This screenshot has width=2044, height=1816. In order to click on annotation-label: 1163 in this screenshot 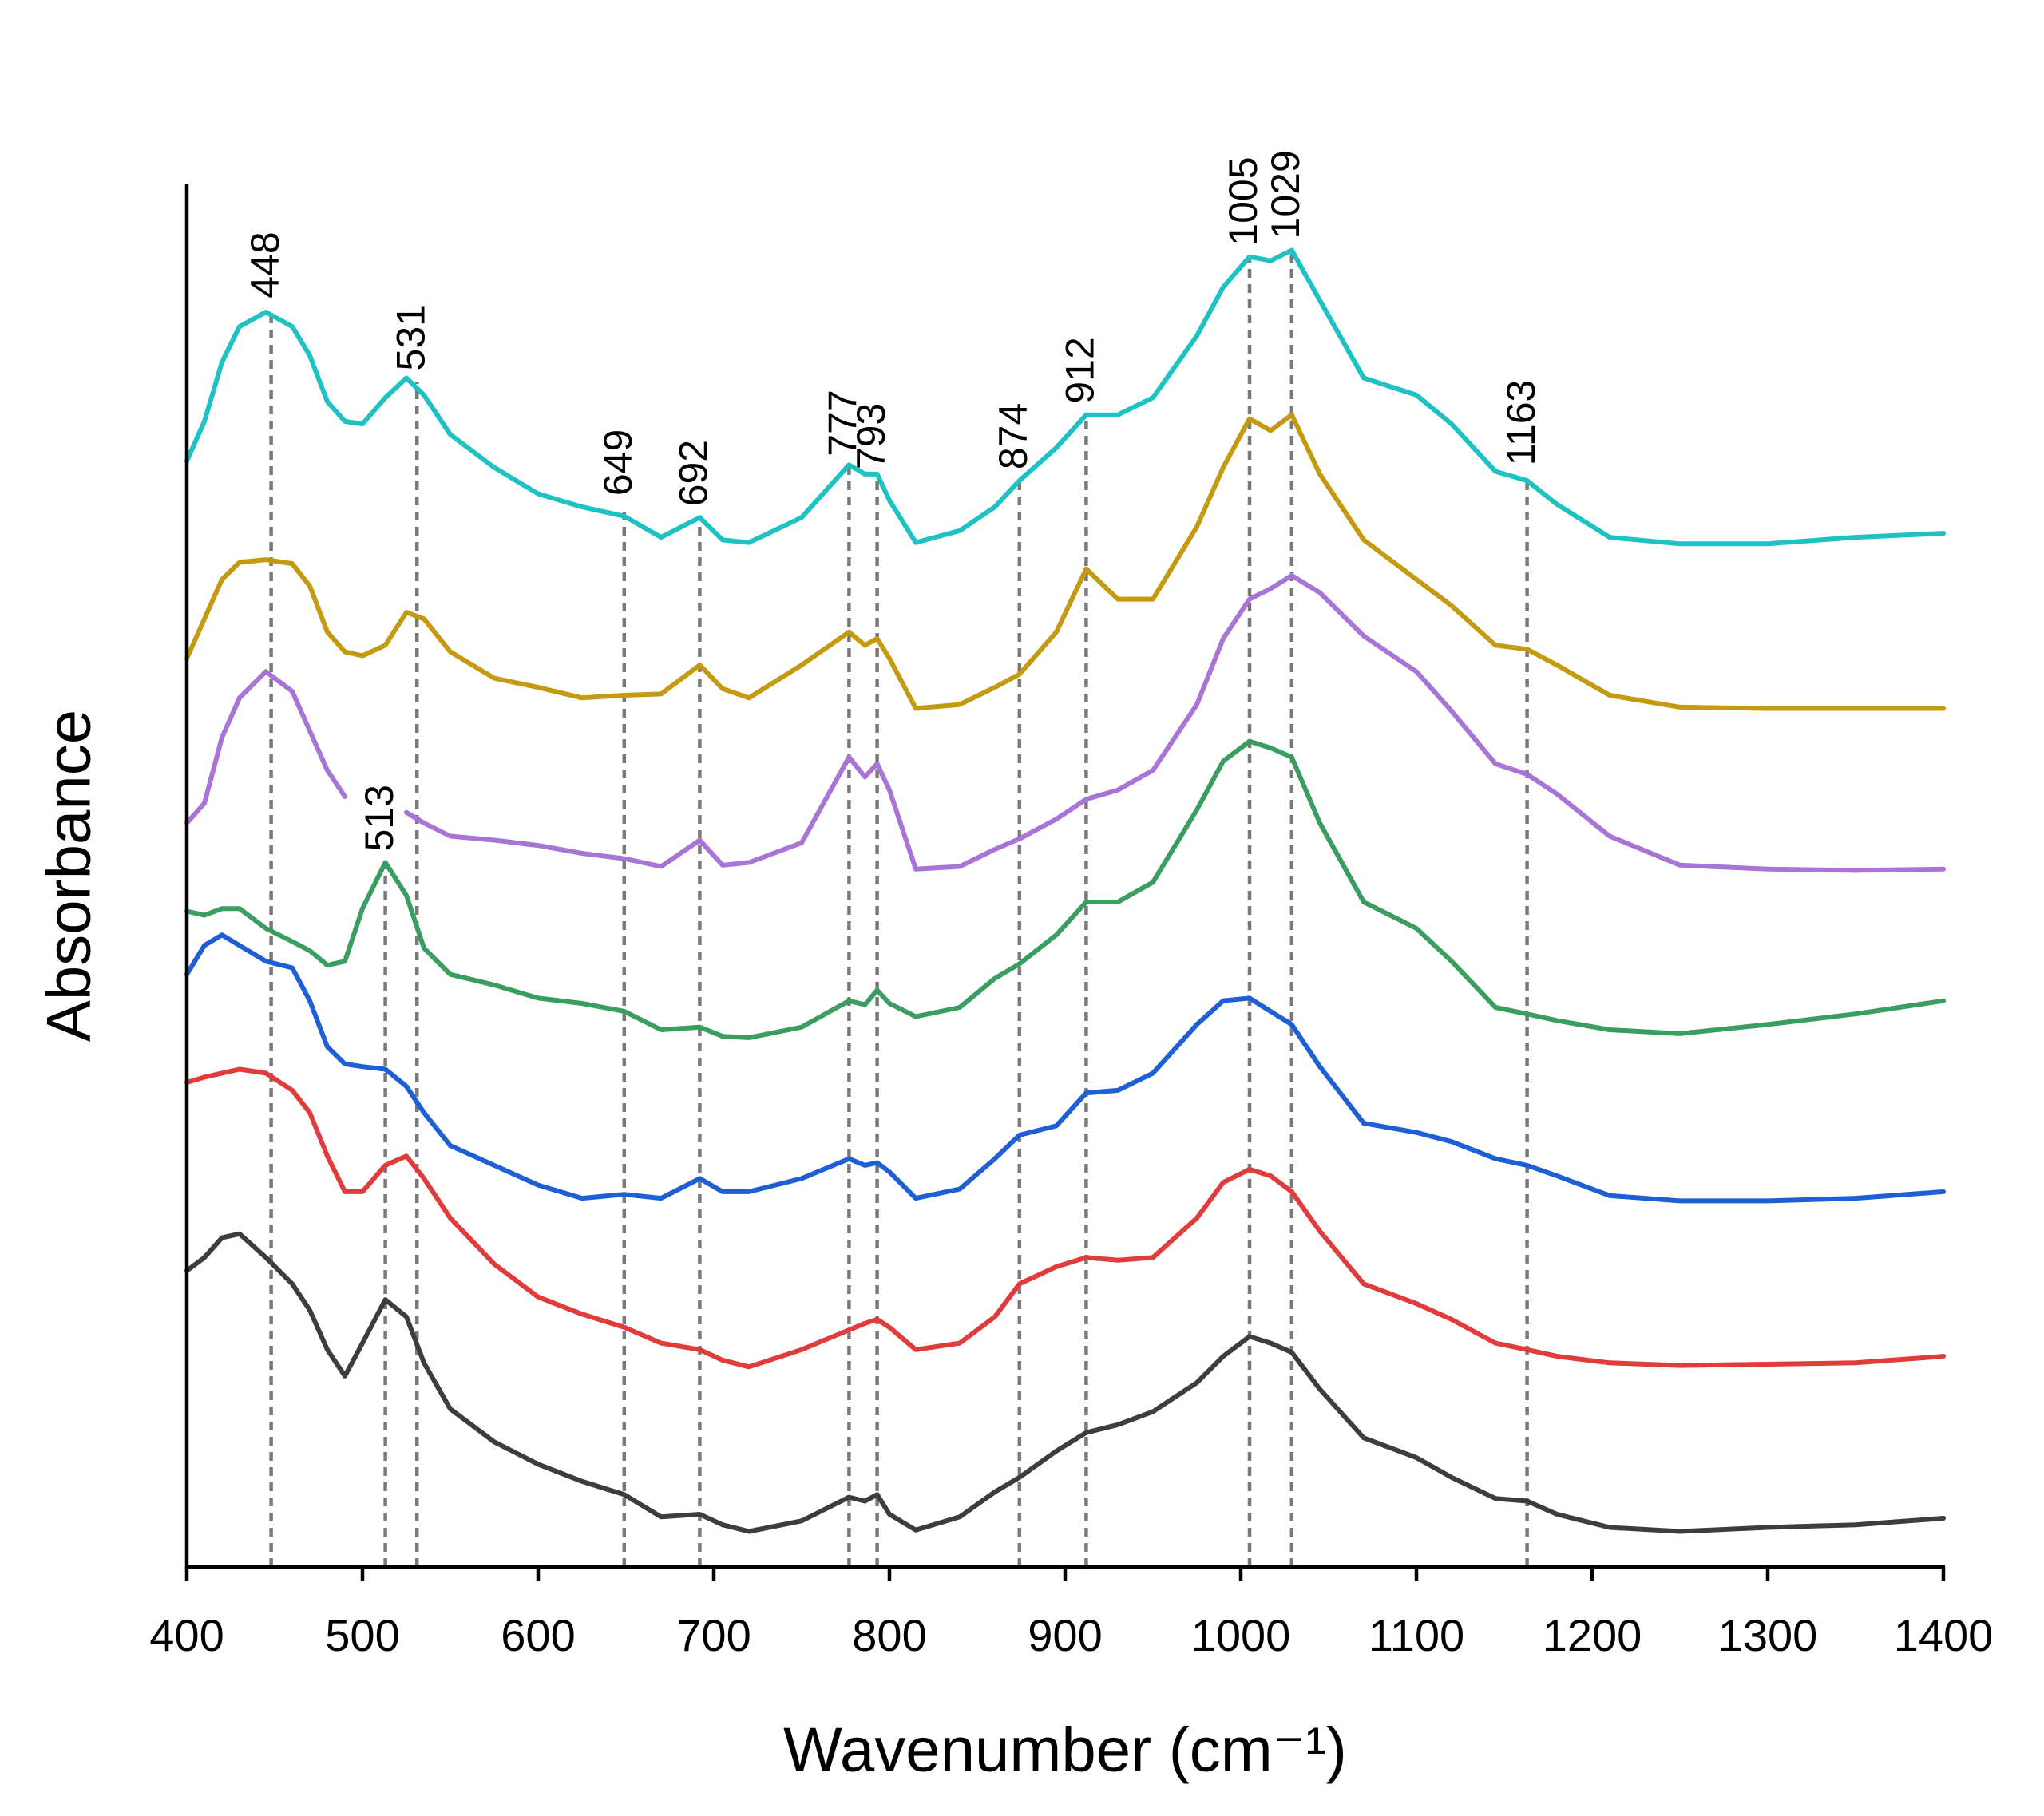, I will do `click(1521, 423)`.